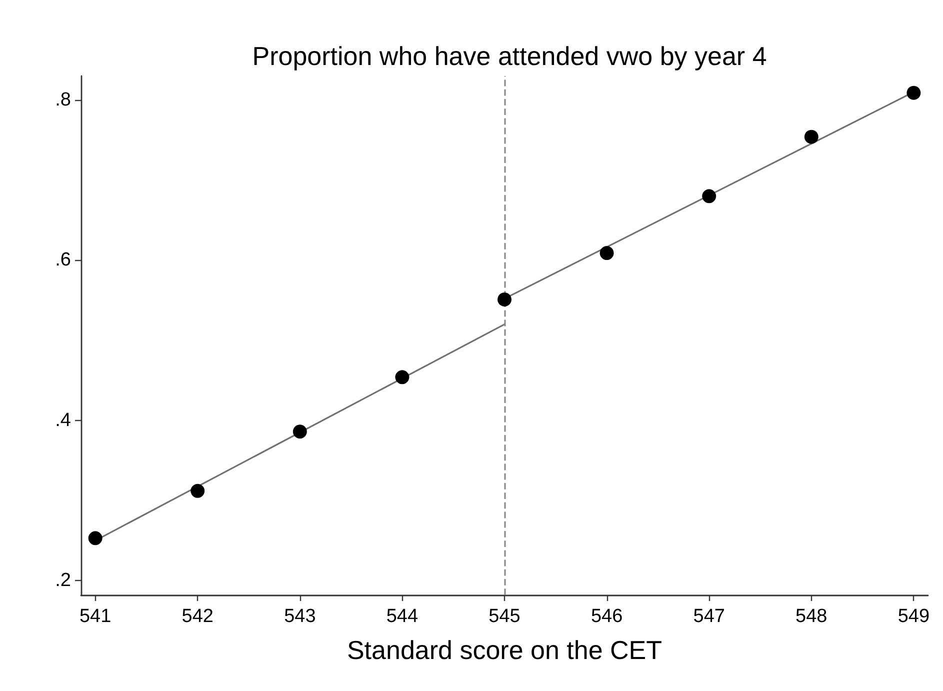 This screenshot has width=943, height=691. I want to click on chart-title: Proportion who have attended vwo by year 4, so click(509, 56).